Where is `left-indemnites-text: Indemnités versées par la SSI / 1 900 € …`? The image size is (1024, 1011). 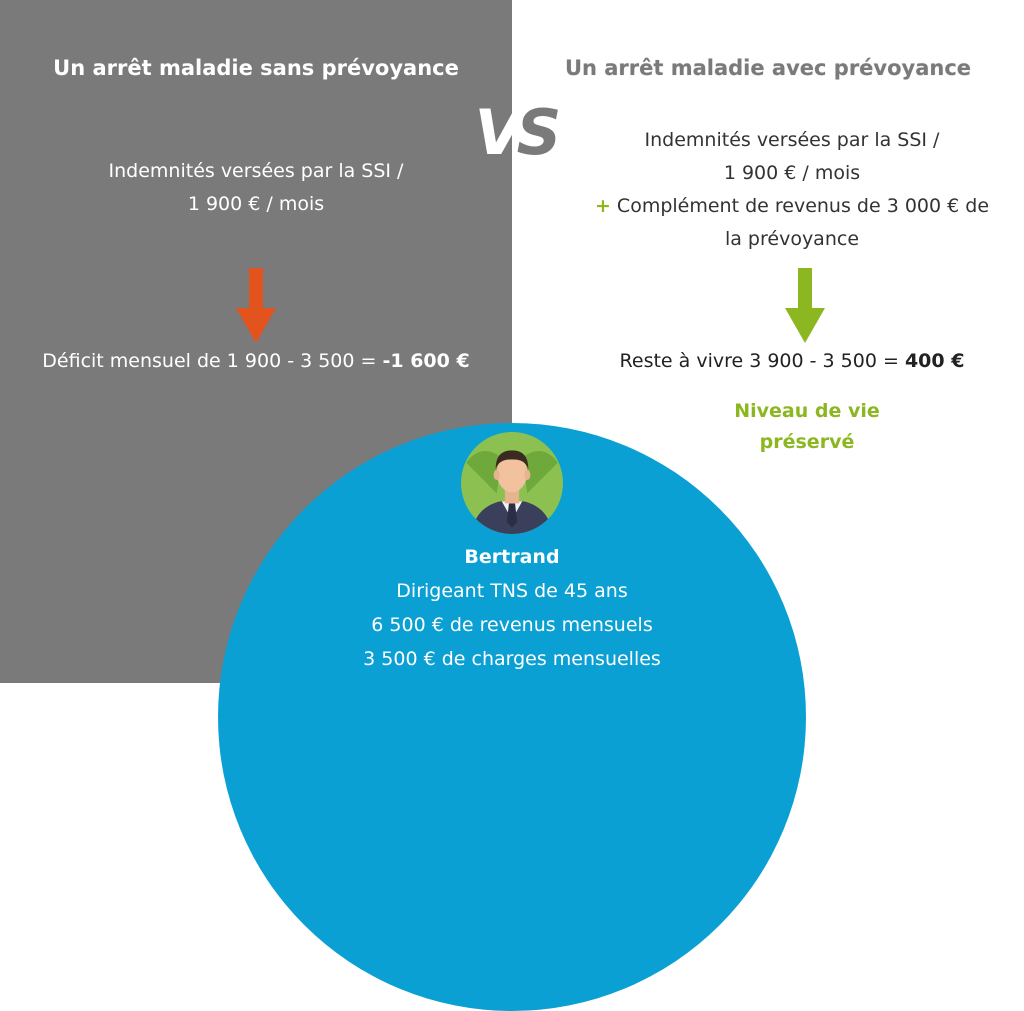
left-indemnites-text: Indemnités versées par la SSI / 1 900 € … is located at coordinates (256, 188).